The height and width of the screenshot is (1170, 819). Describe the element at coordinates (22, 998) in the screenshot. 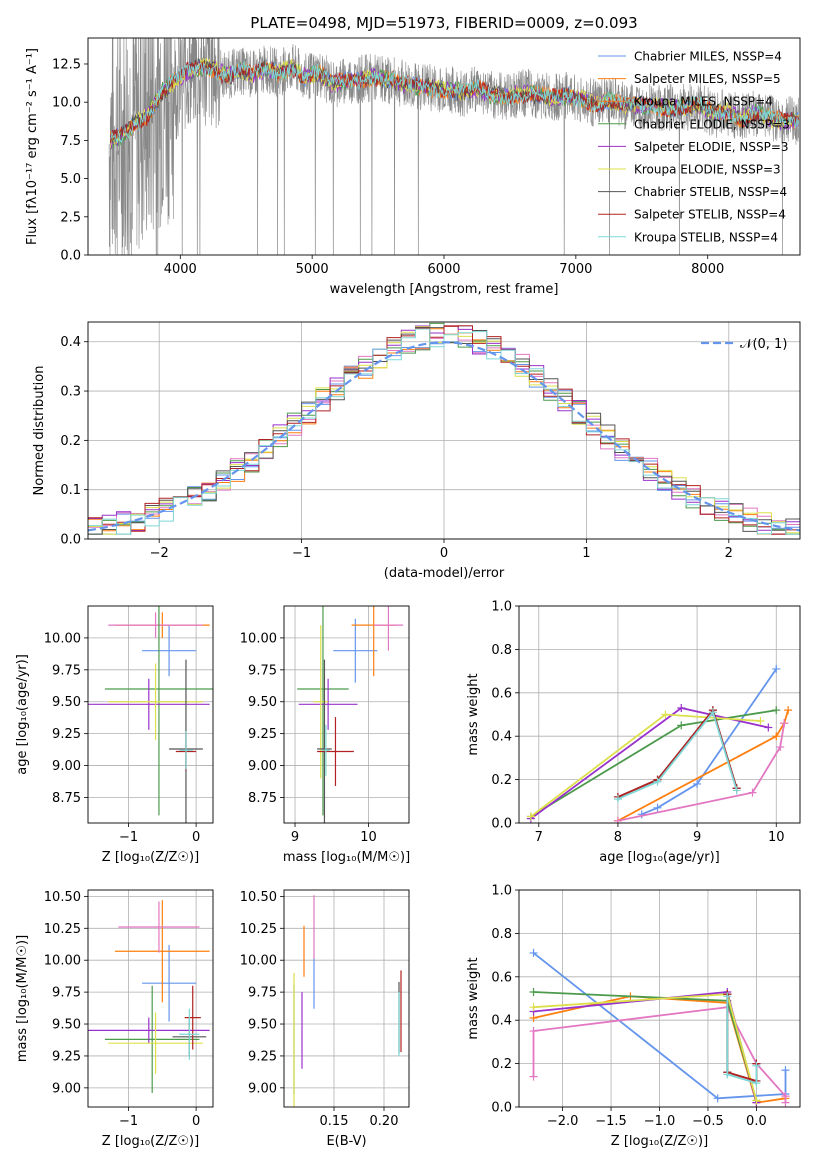

I see `y-axis-label: mass [log₁₀(M/M☉)]` at that location.